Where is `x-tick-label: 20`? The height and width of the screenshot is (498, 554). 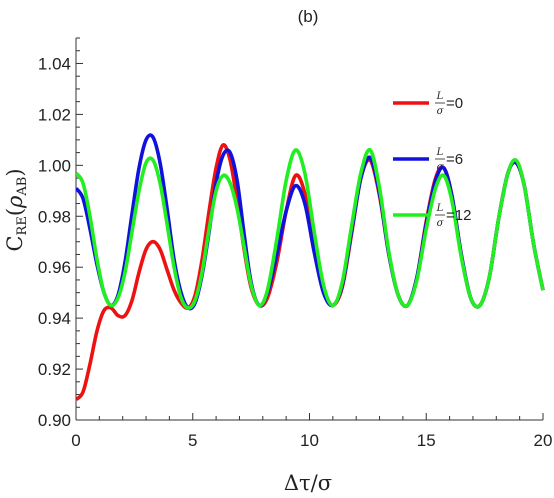 x-tick-label: 20 is located at coordinates (543, 440).